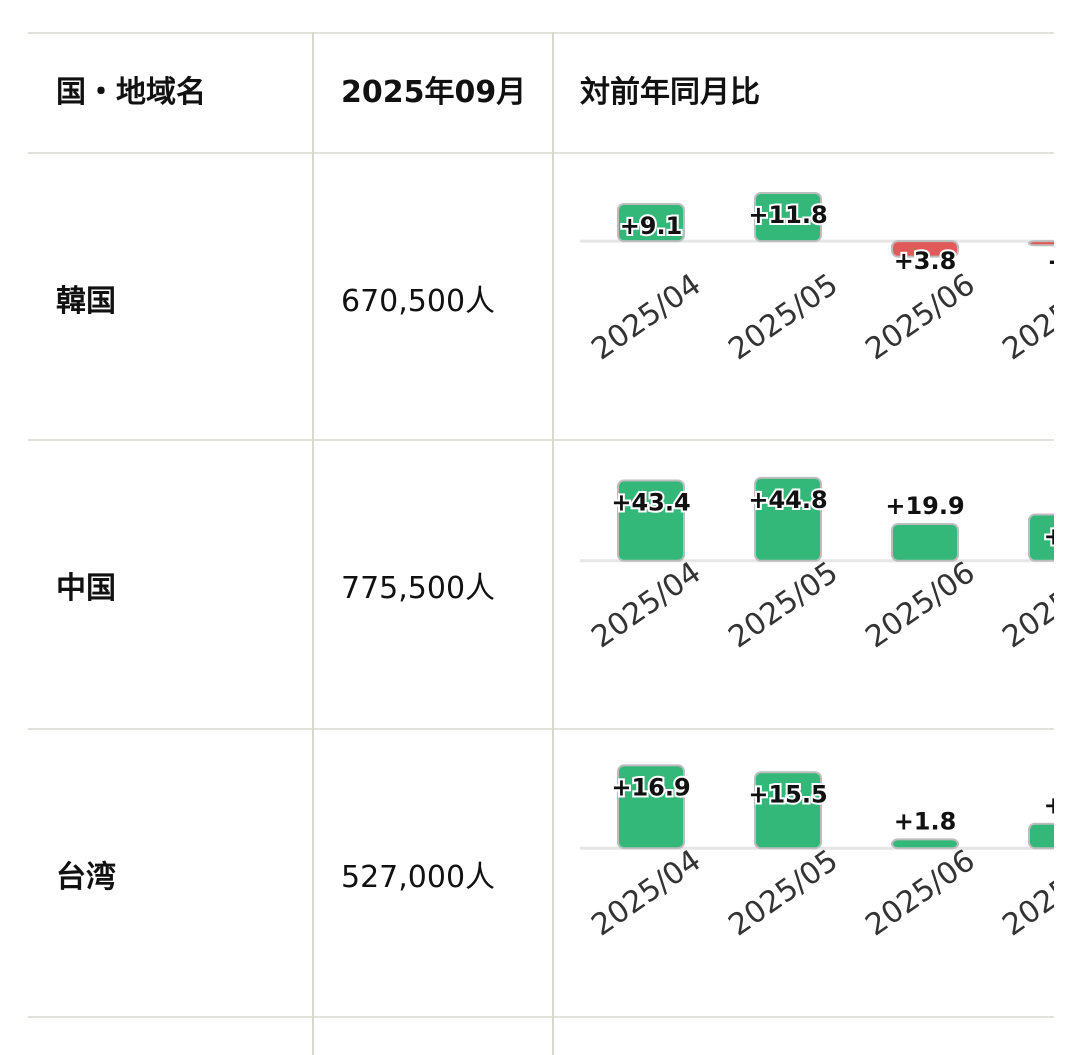  I want to click on header-yoy: 対前年同月比, so click(670, 92).